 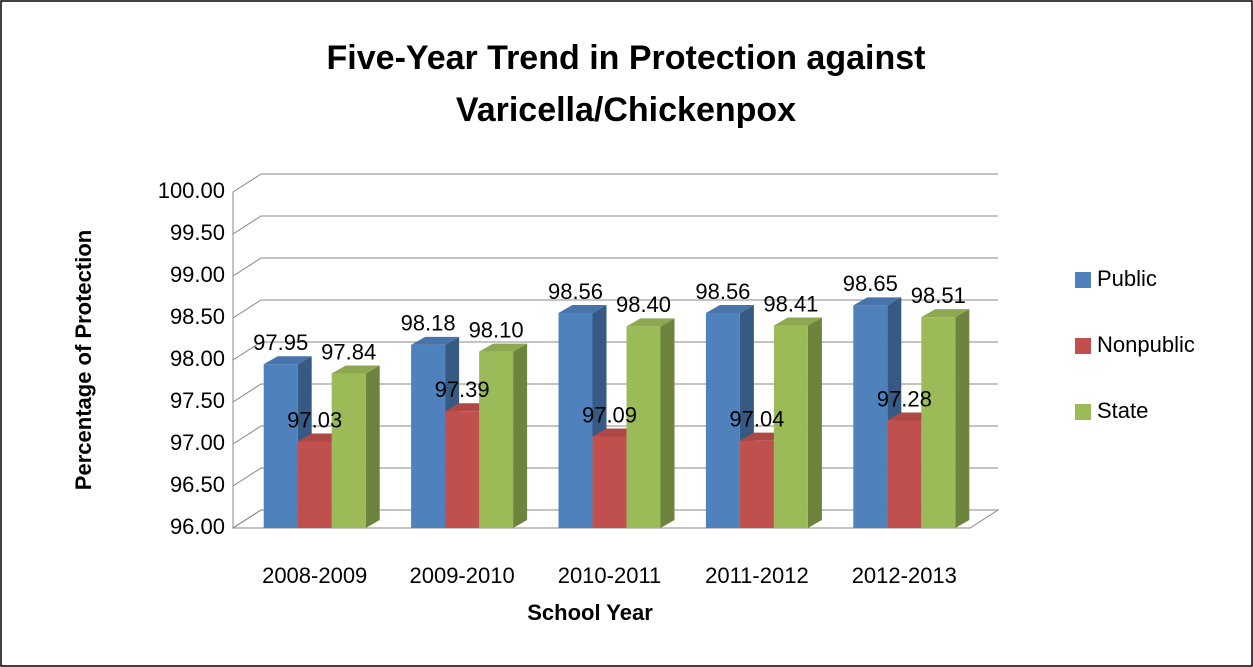 I want to click on y-tick-label: 98.00, so click(x=197, y=358).